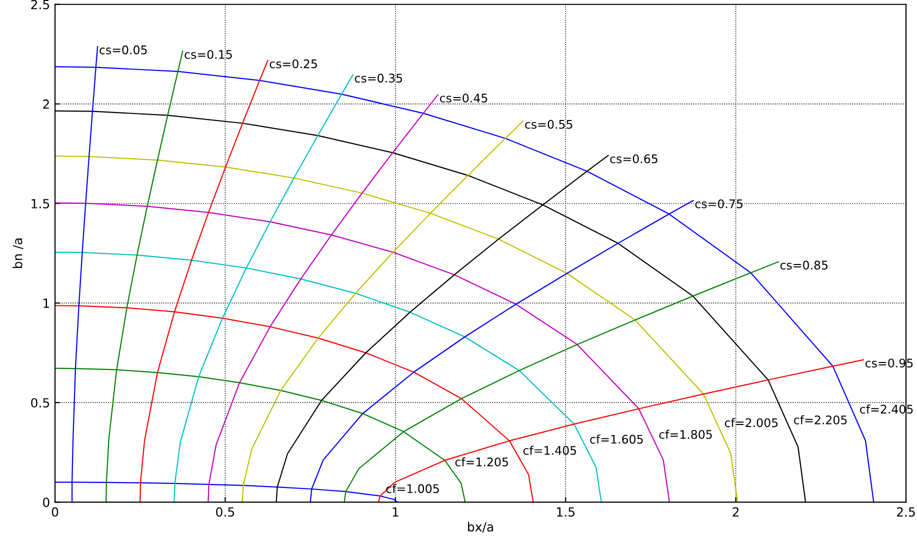 This screenshot has height=547, width=917. What do you see at coordinates (549, 450) in the screenshot?
I see `annotation: cf=1.405` at bounding box center [549, 450].